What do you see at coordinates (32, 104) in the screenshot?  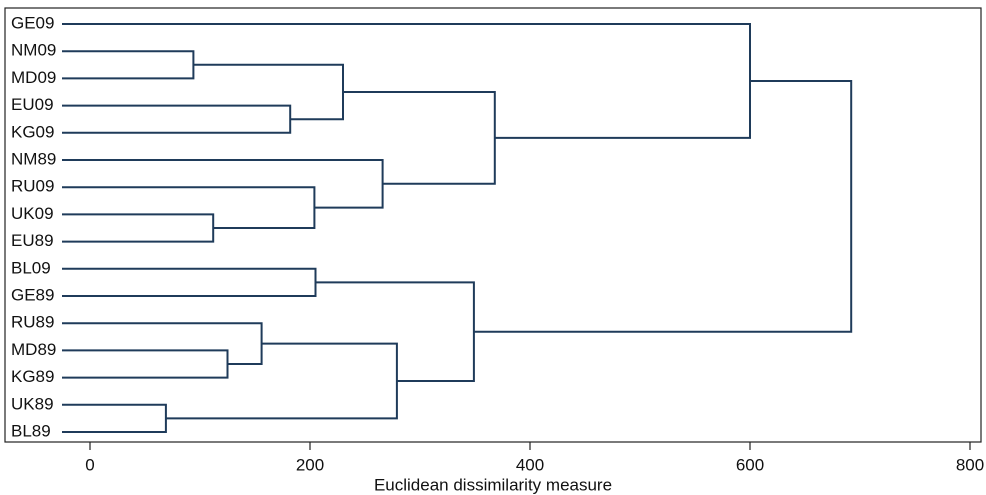 I see `leaf-label: EU09` at bounding box center [32, 104].